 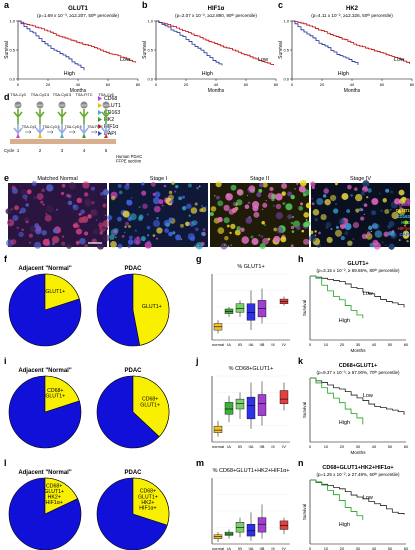 What do you see at coordinates (342, 548) in the screenshot?
I see `km-x-tick-label: 20` at bounding box center [342, 548].